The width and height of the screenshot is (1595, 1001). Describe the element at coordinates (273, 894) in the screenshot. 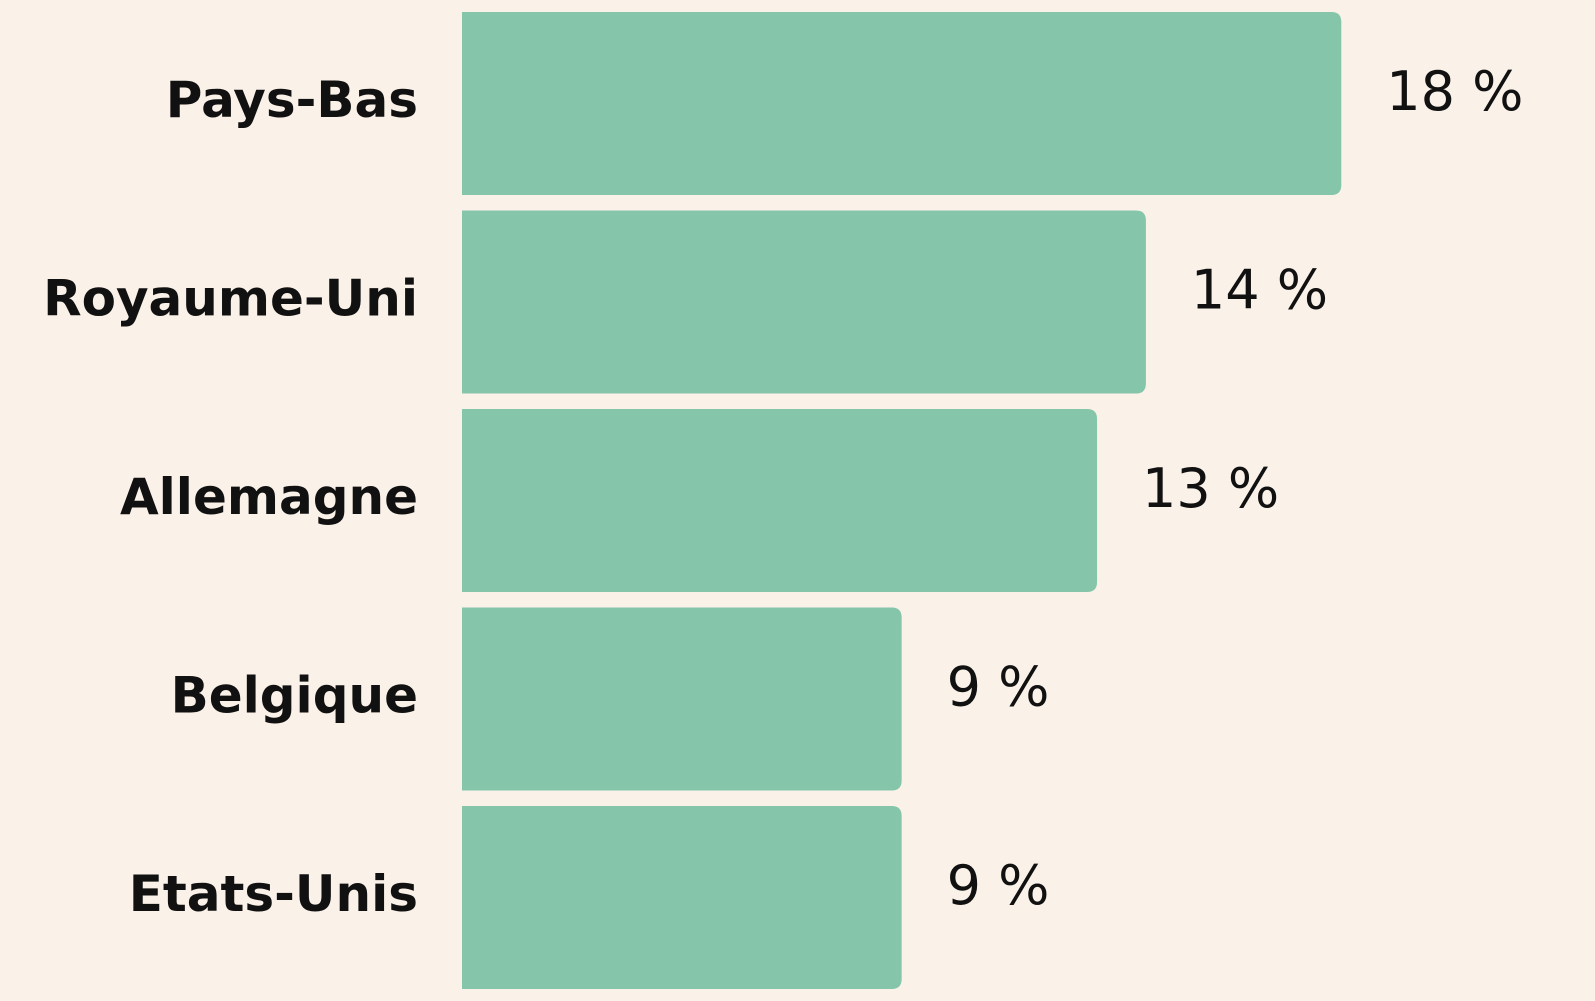

I see `category-label: Etats-Unis` at that location.